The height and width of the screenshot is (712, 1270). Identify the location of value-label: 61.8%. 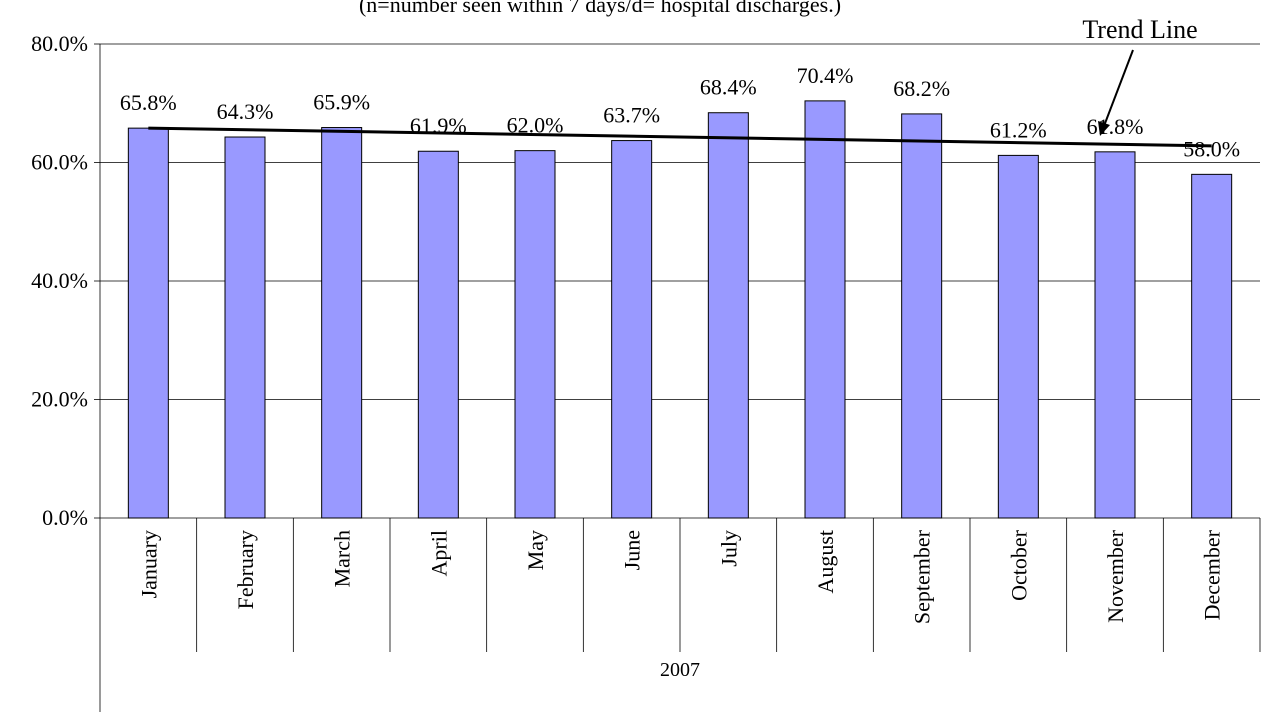
(1115, 126).